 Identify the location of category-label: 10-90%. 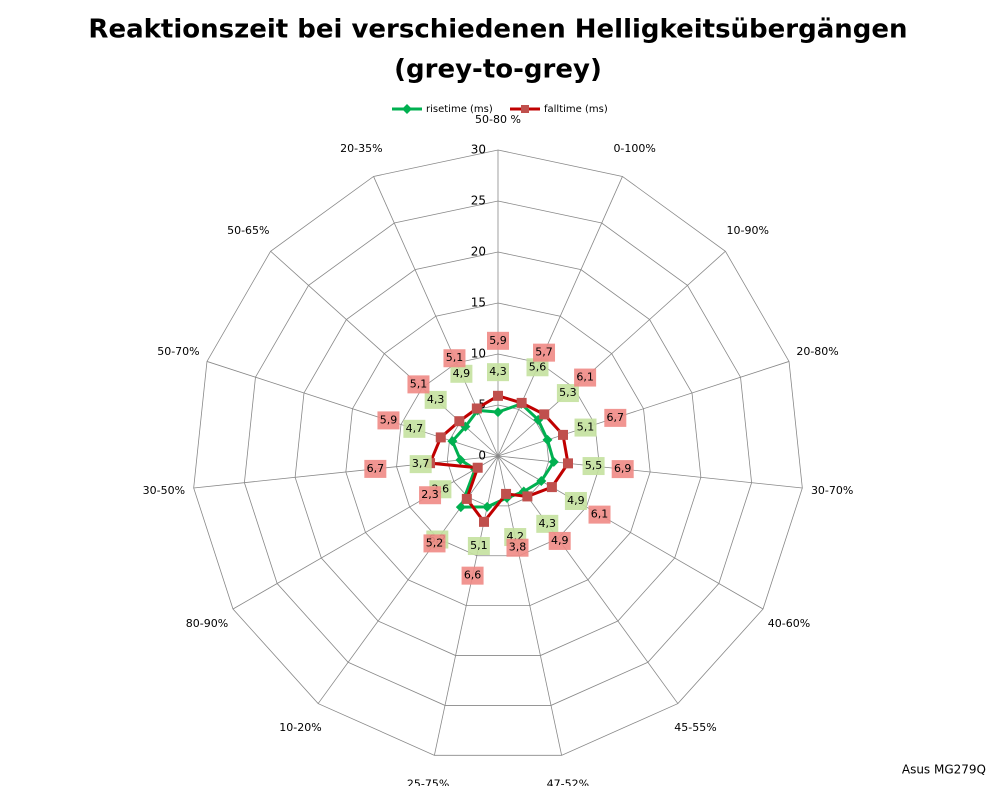
(747, 230).